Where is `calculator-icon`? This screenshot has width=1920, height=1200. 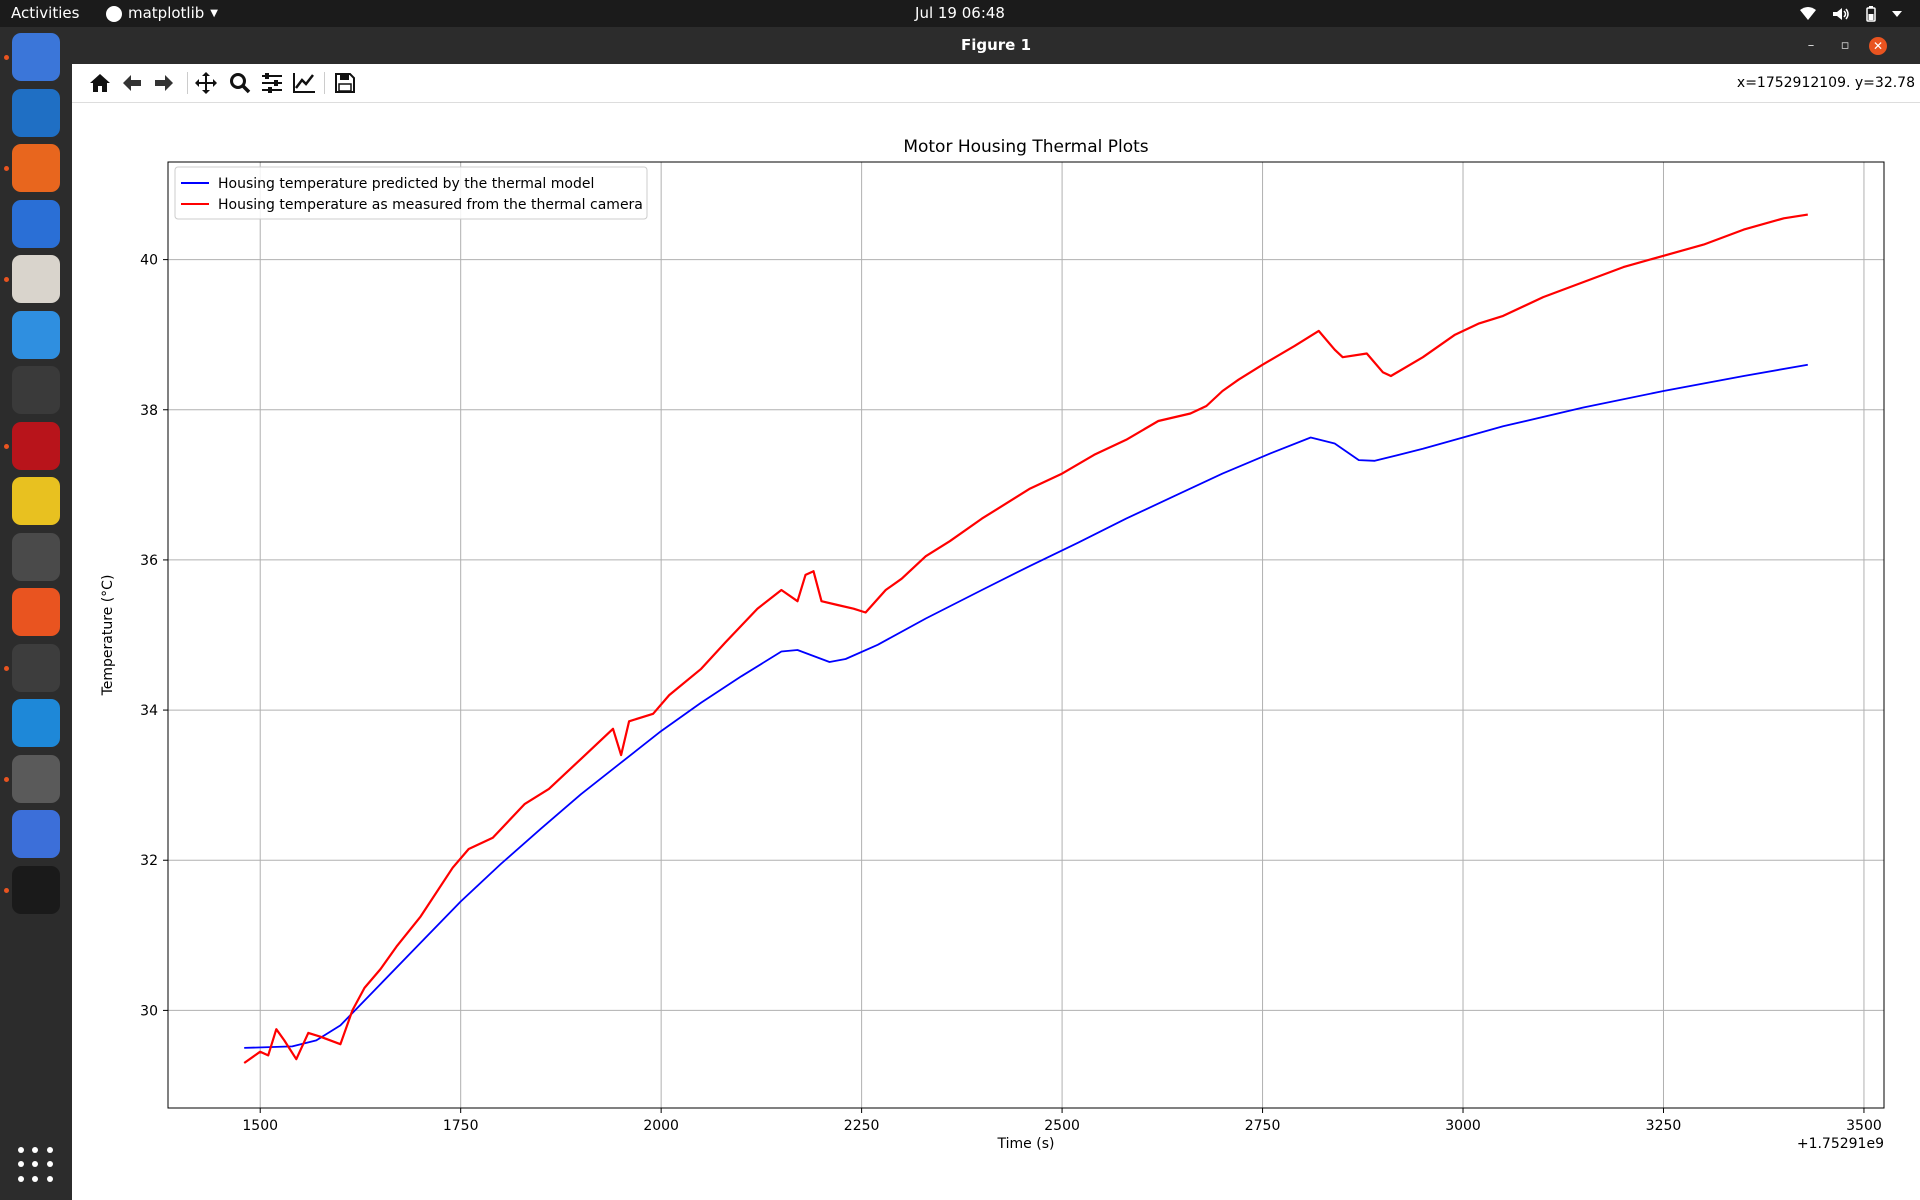 calculator-icon is located at coordinates (36, 556).